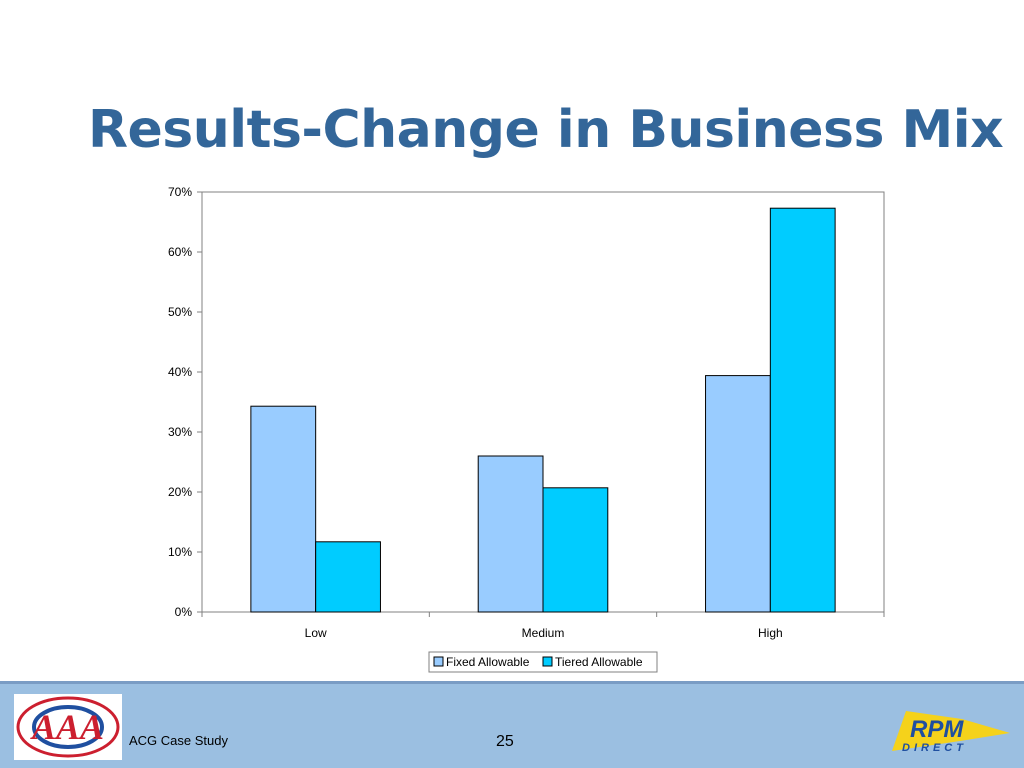 The image size is (1024, 768). I want to click on aaa-logo: AAA, so click(68, 727).